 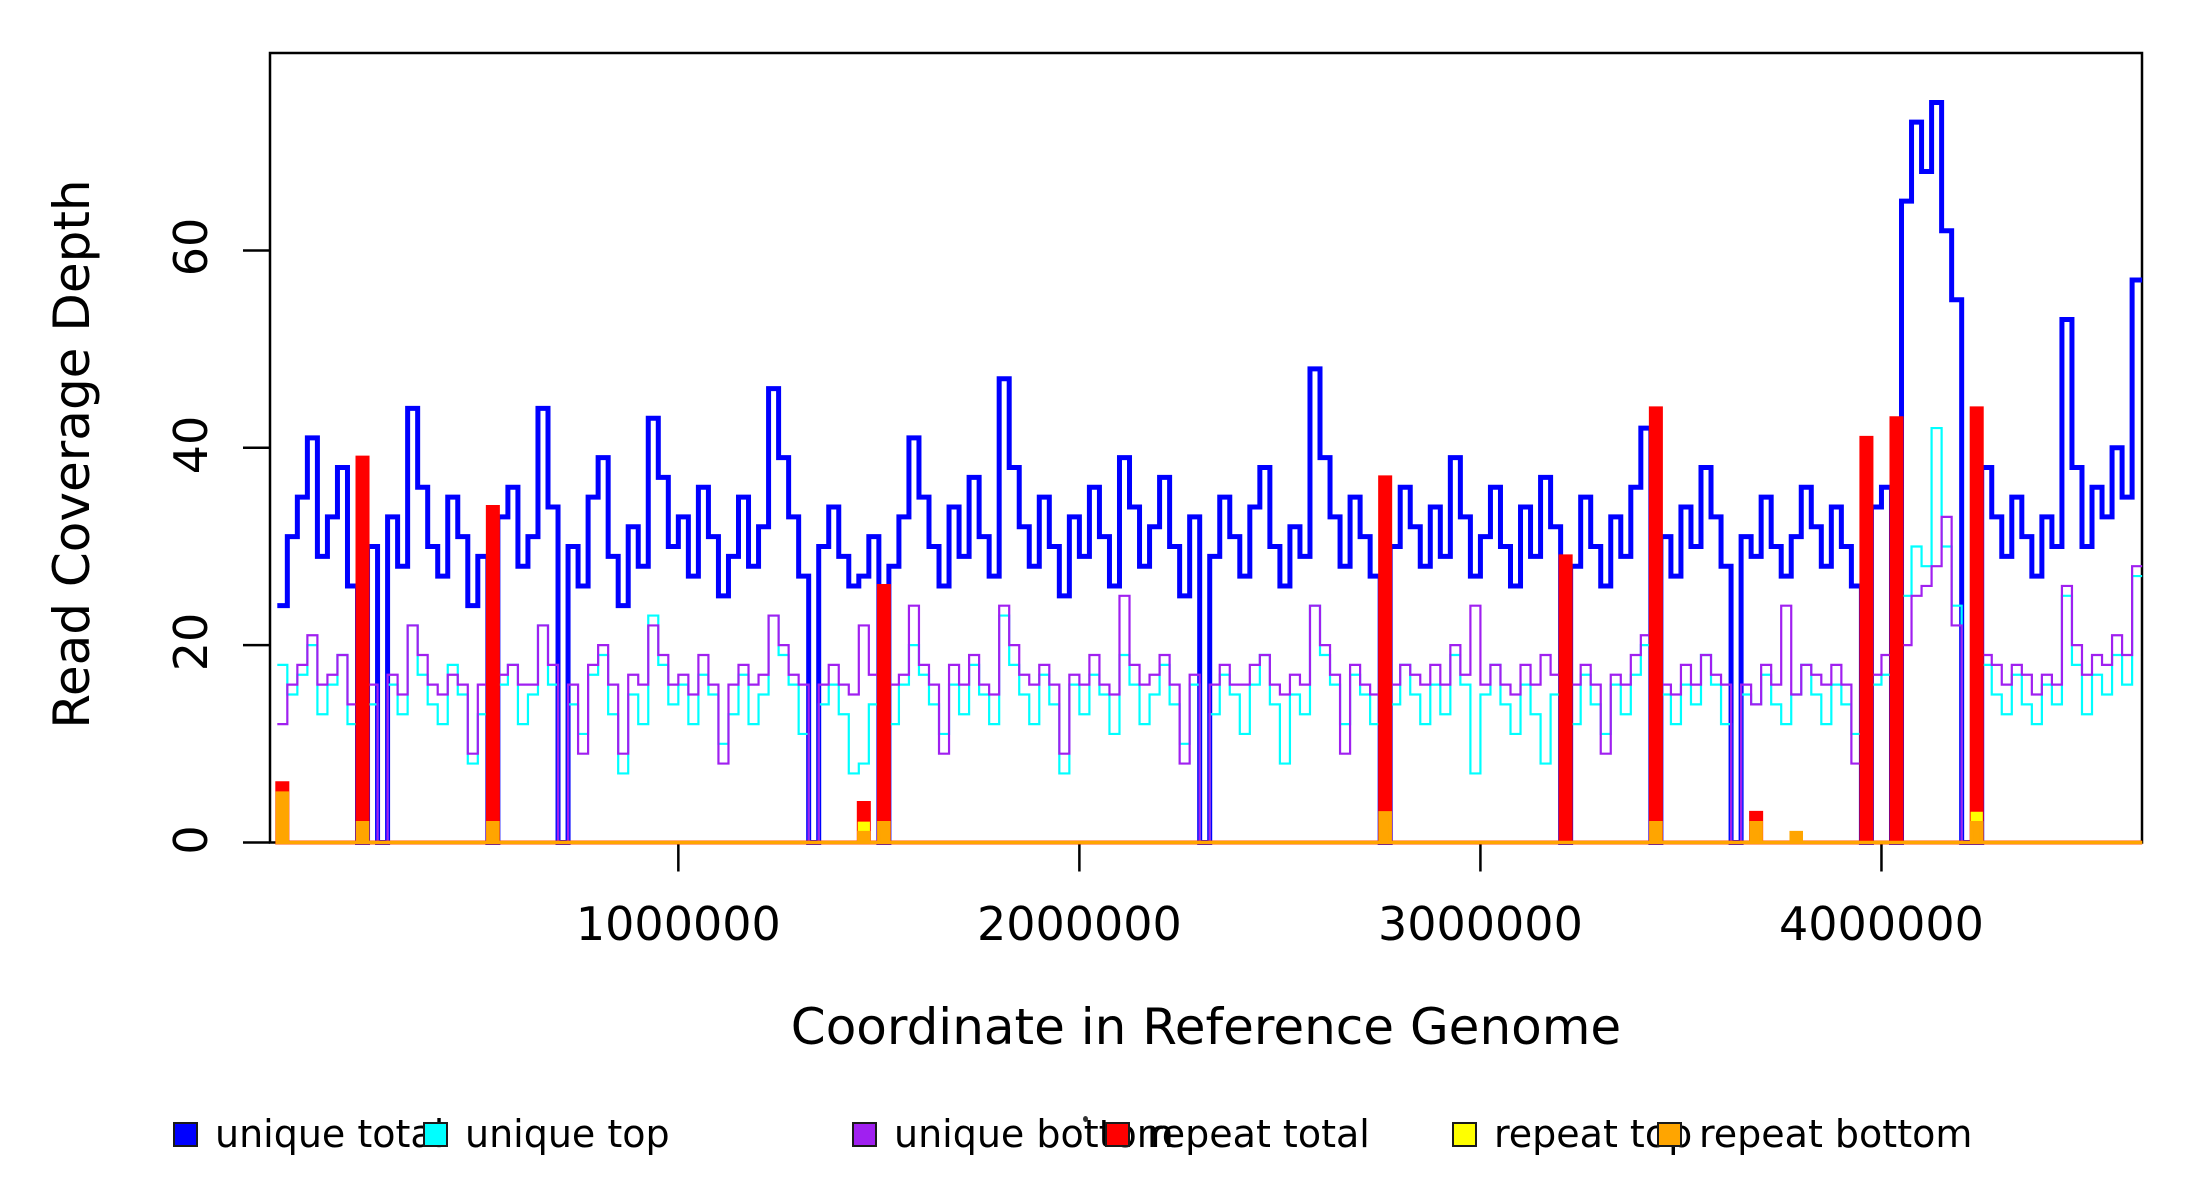 I want to click on legend-item-repeat-bottom: repeat bottom, so click(x=1814, y=1134).